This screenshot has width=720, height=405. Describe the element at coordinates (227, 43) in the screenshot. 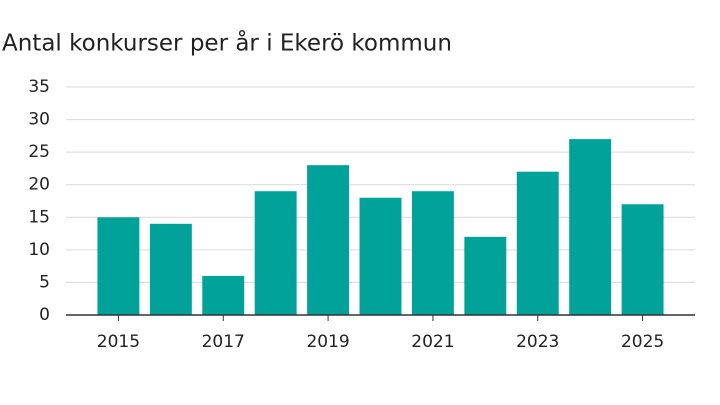

I see `chart-title: Antal konkurser per år i Ekerö kommun` at that location.